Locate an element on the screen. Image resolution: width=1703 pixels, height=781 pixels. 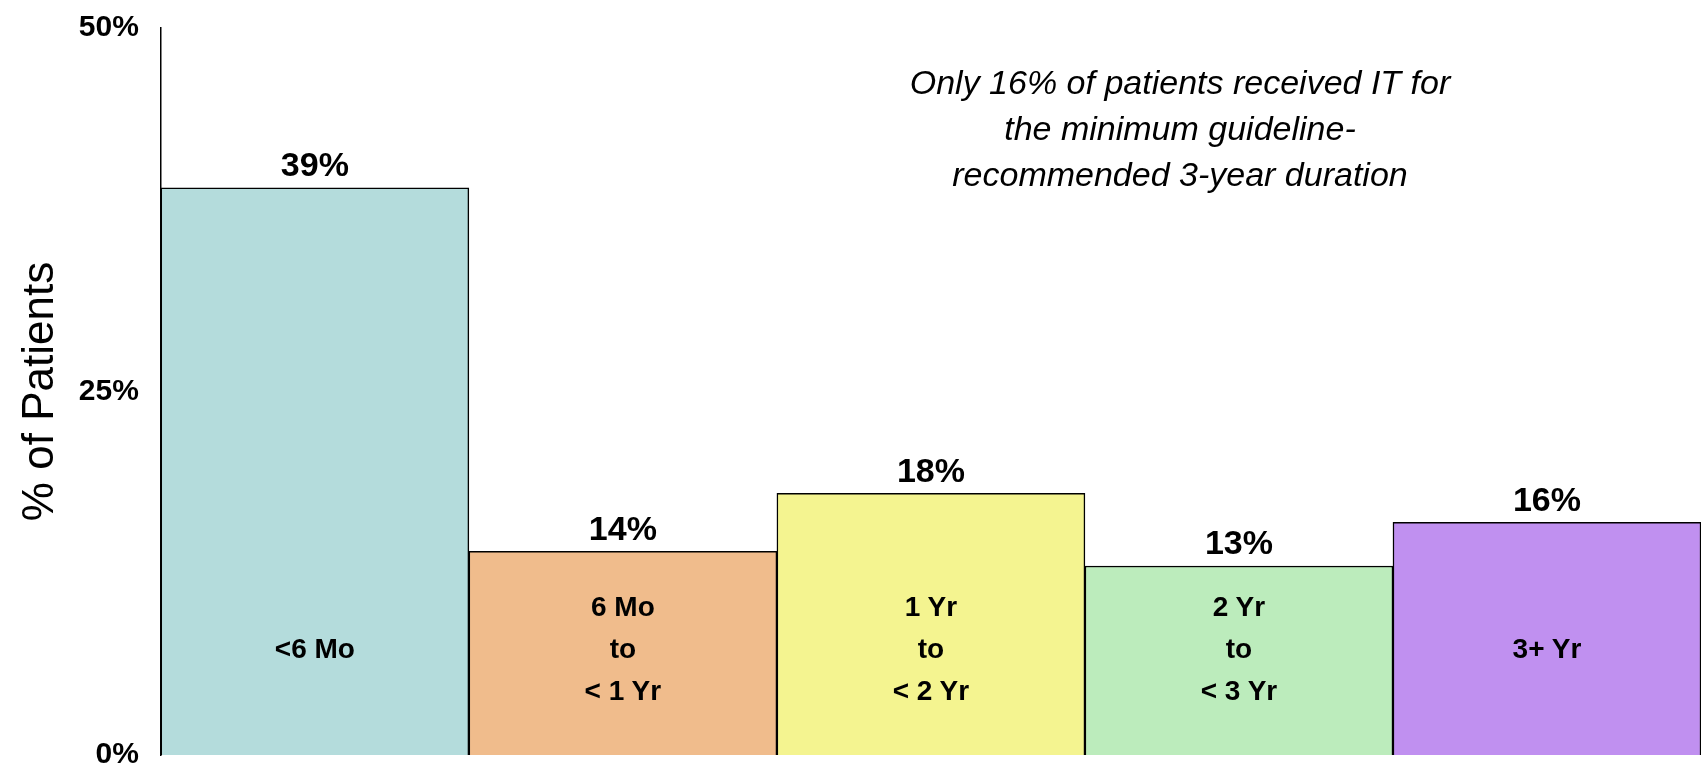
data-label: 14% is located at coordinates (622, 527).